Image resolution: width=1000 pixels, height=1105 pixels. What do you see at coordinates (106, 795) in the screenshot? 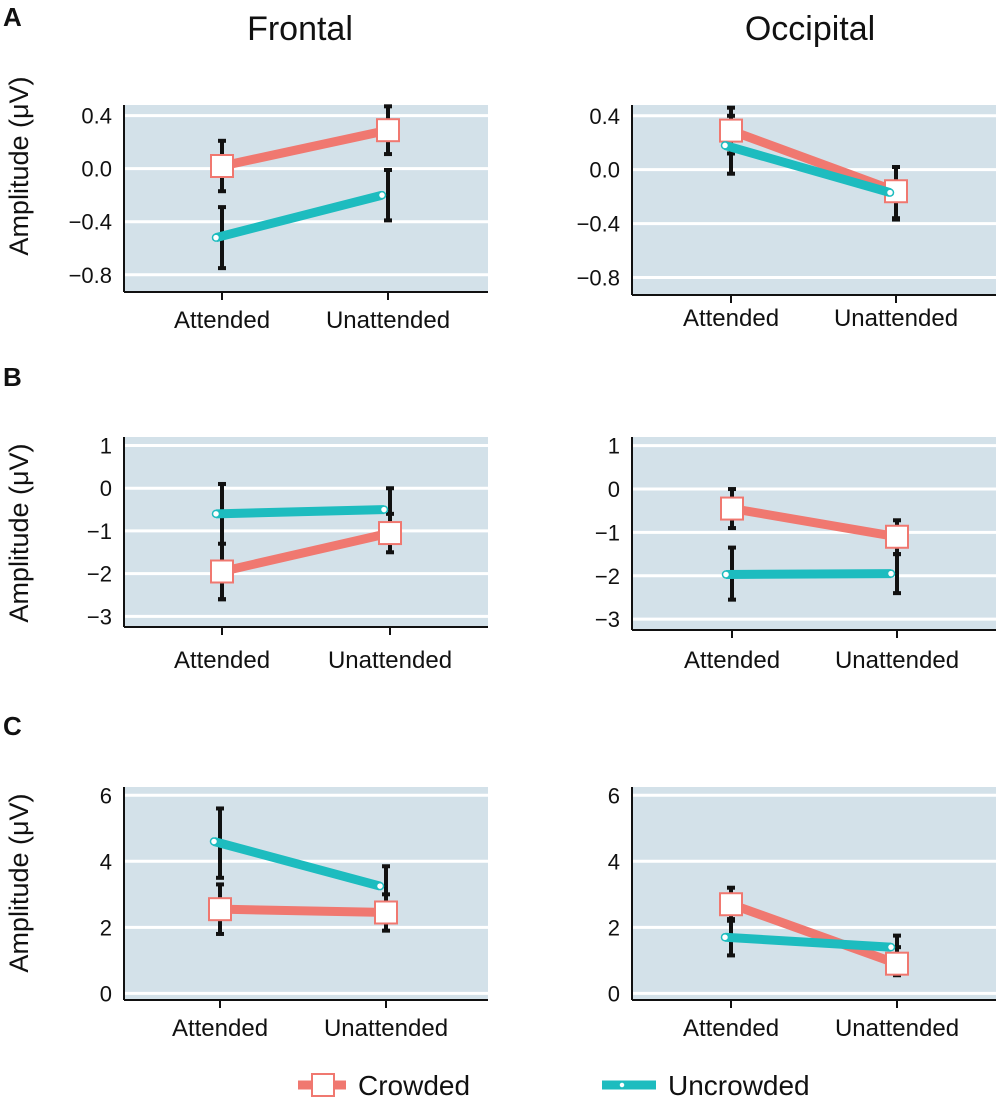
I see `panel-c-frontal-ytick-label: 6` at bounding box center [106, 795].